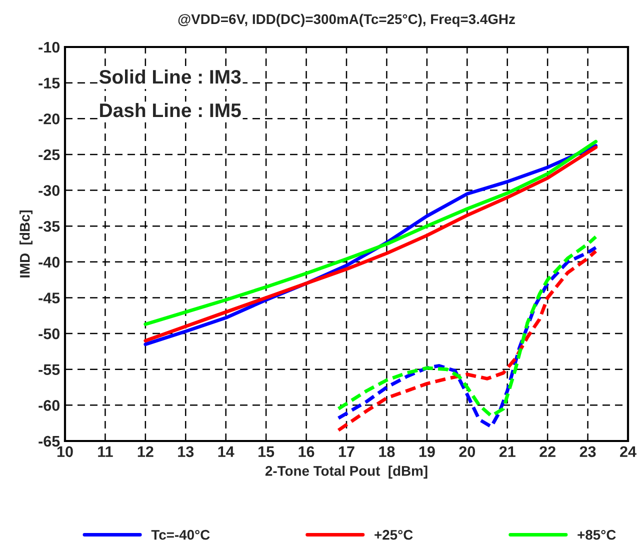  What do you see at coordinates (186, 452) in the screenshot?
I see `x-tick-label: 13` at bounding box center [186, 452].